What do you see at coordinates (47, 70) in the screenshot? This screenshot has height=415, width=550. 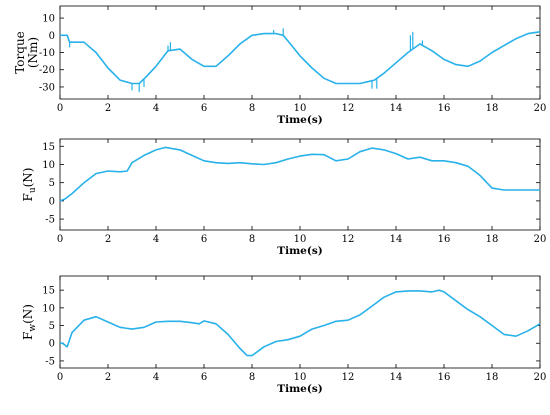 I see `y-tick-label: -20` at bounding box center [47, 70].